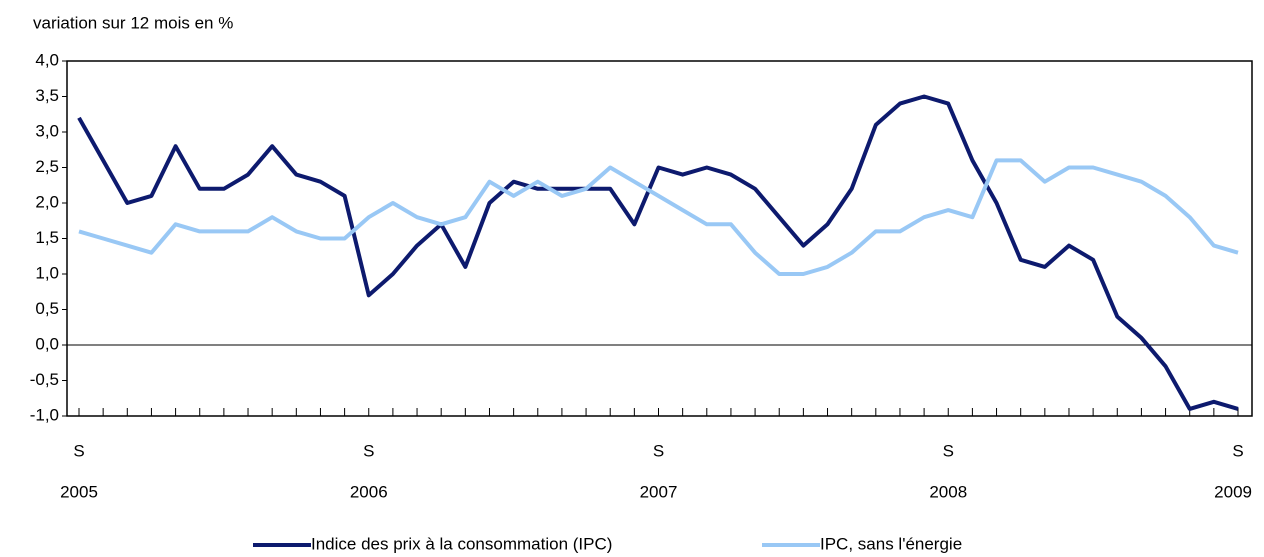 Image resolution: width=1264 pixels, height=557 pixels. What do you see at coordinates (461, 543) in the screenshot?
I see `legend-label: Indice des prix à la consommation (IPC)` at bounding box center [461, 543].